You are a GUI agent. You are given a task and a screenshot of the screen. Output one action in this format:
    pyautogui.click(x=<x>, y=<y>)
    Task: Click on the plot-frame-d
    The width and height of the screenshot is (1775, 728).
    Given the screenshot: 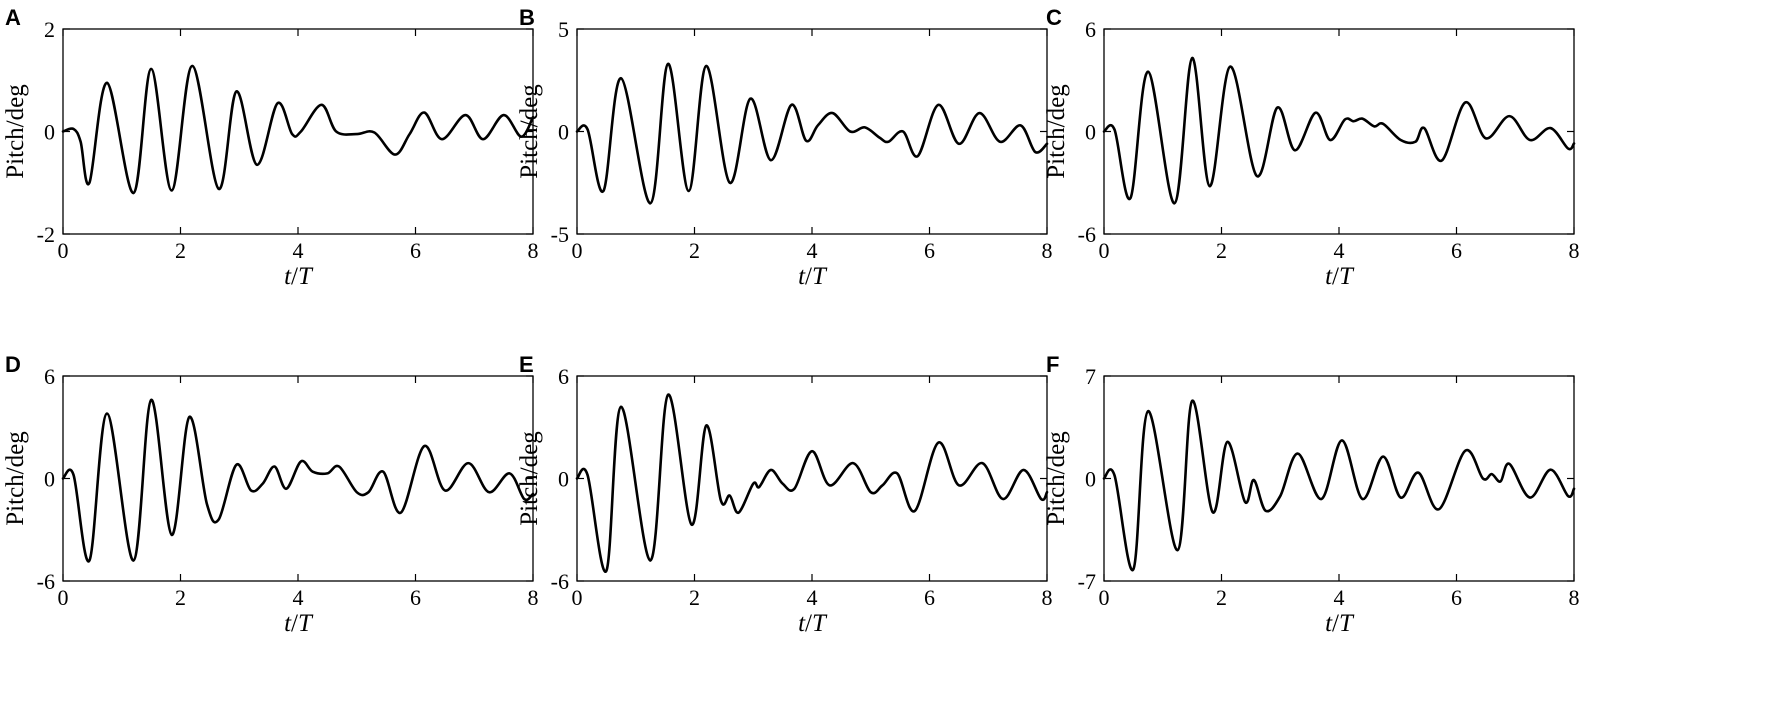 What is the action you would take?
    pyautogui.click(x=298, y=478)
    